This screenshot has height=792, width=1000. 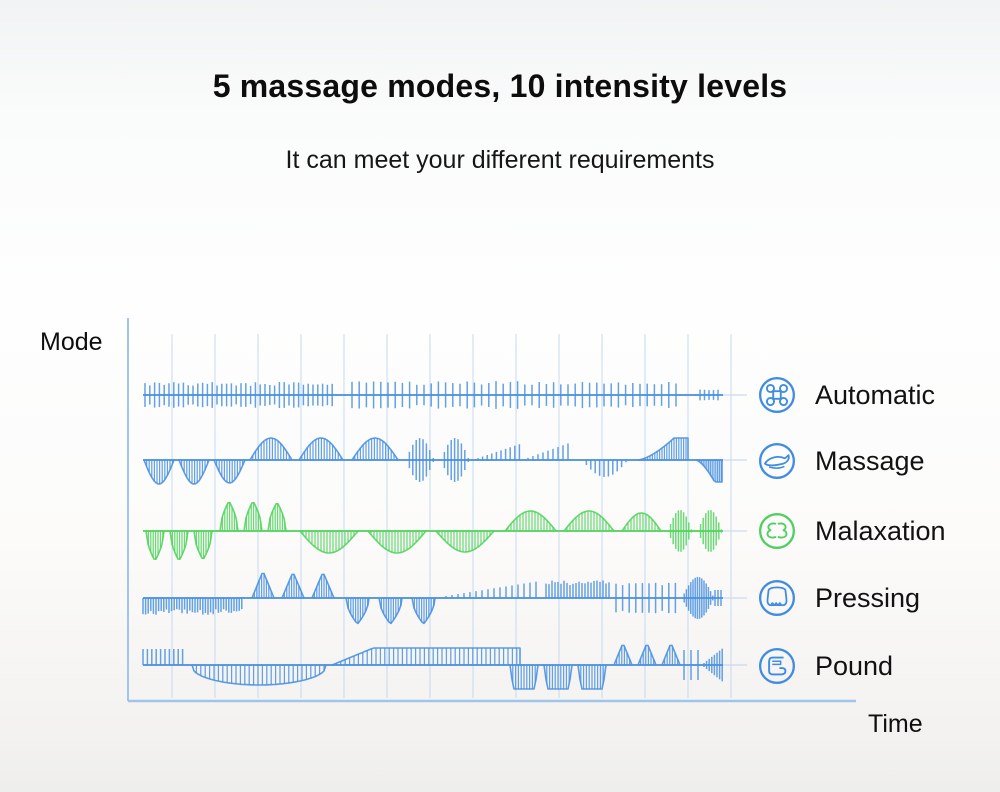 What do you see at coordinates (854, 665) in the screenshot?
I see `mode-item-label: Pound` at bounding box center [854, 665].